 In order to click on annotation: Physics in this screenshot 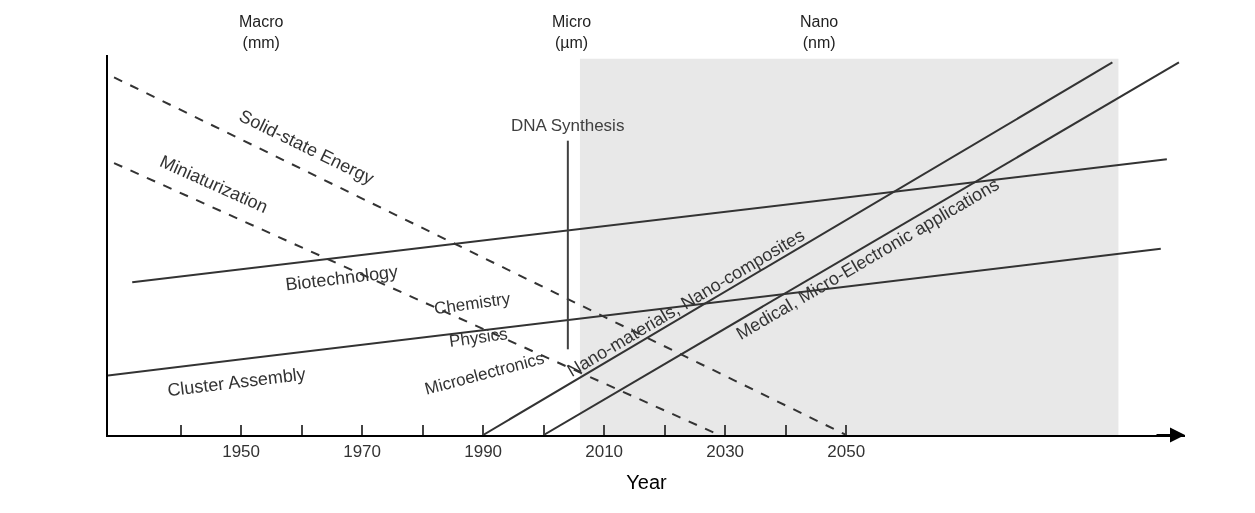, I will do `click(478, 338)`.